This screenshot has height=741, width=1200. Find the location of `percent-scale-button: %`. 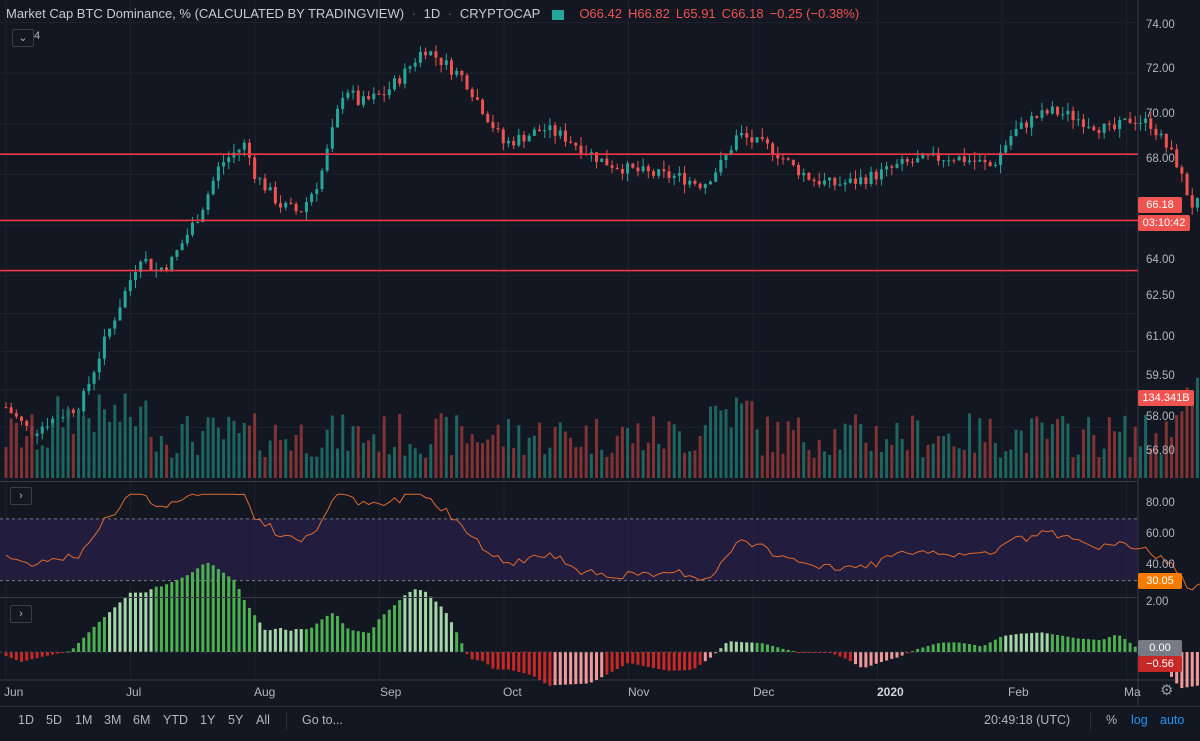

percent-scale-button: % is located at coordinates (1112, 720).